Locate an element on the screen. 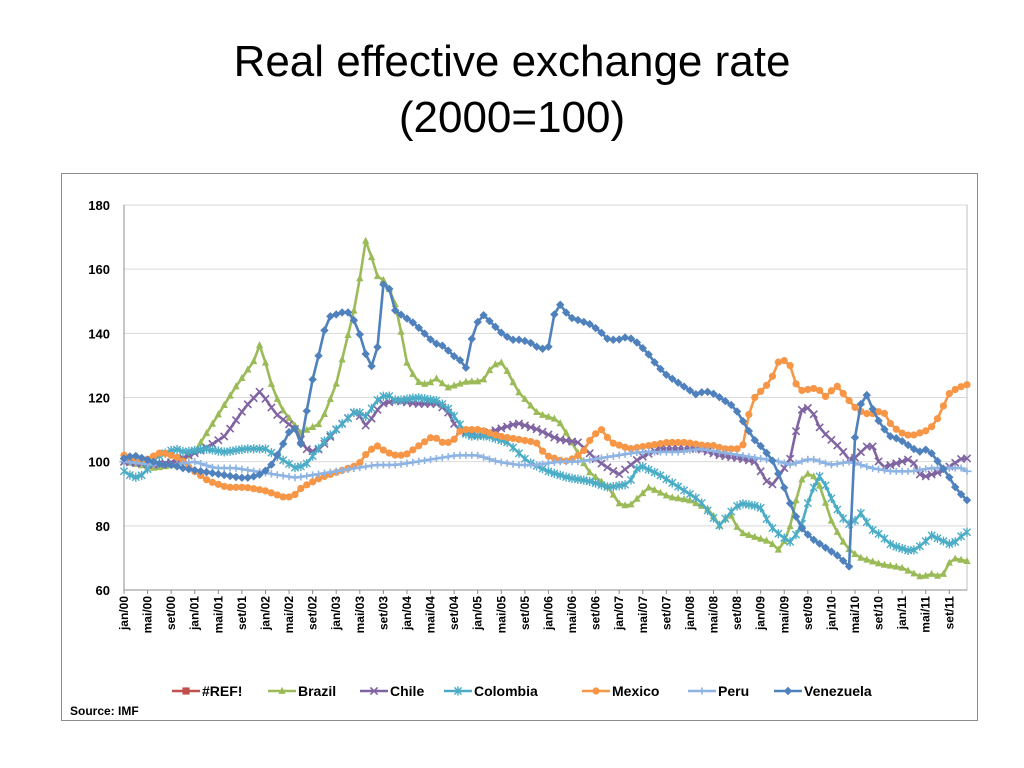  legend-item-mexico: Mexico is located at coordinates (620, 691).